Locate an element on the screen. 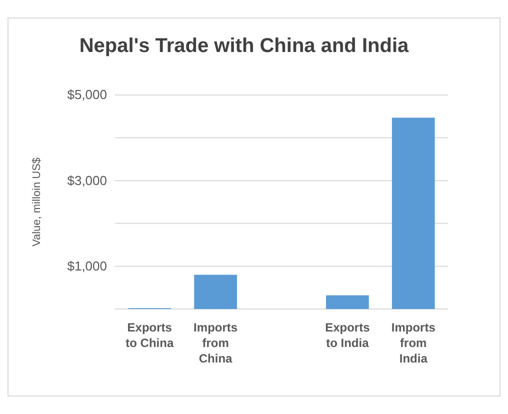  x-tick-label: Exports to China is located at coordinates (150, 335).